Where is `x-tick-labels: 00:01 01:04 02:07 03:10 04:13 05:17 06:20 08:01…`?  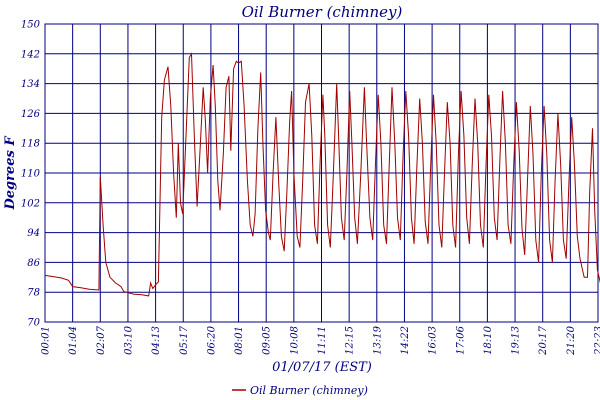 x-tick-labels: 00:01 01:04 02:07 03:10 04:13 05:17 06:20 08:01… is located at coordinates (320, 340).